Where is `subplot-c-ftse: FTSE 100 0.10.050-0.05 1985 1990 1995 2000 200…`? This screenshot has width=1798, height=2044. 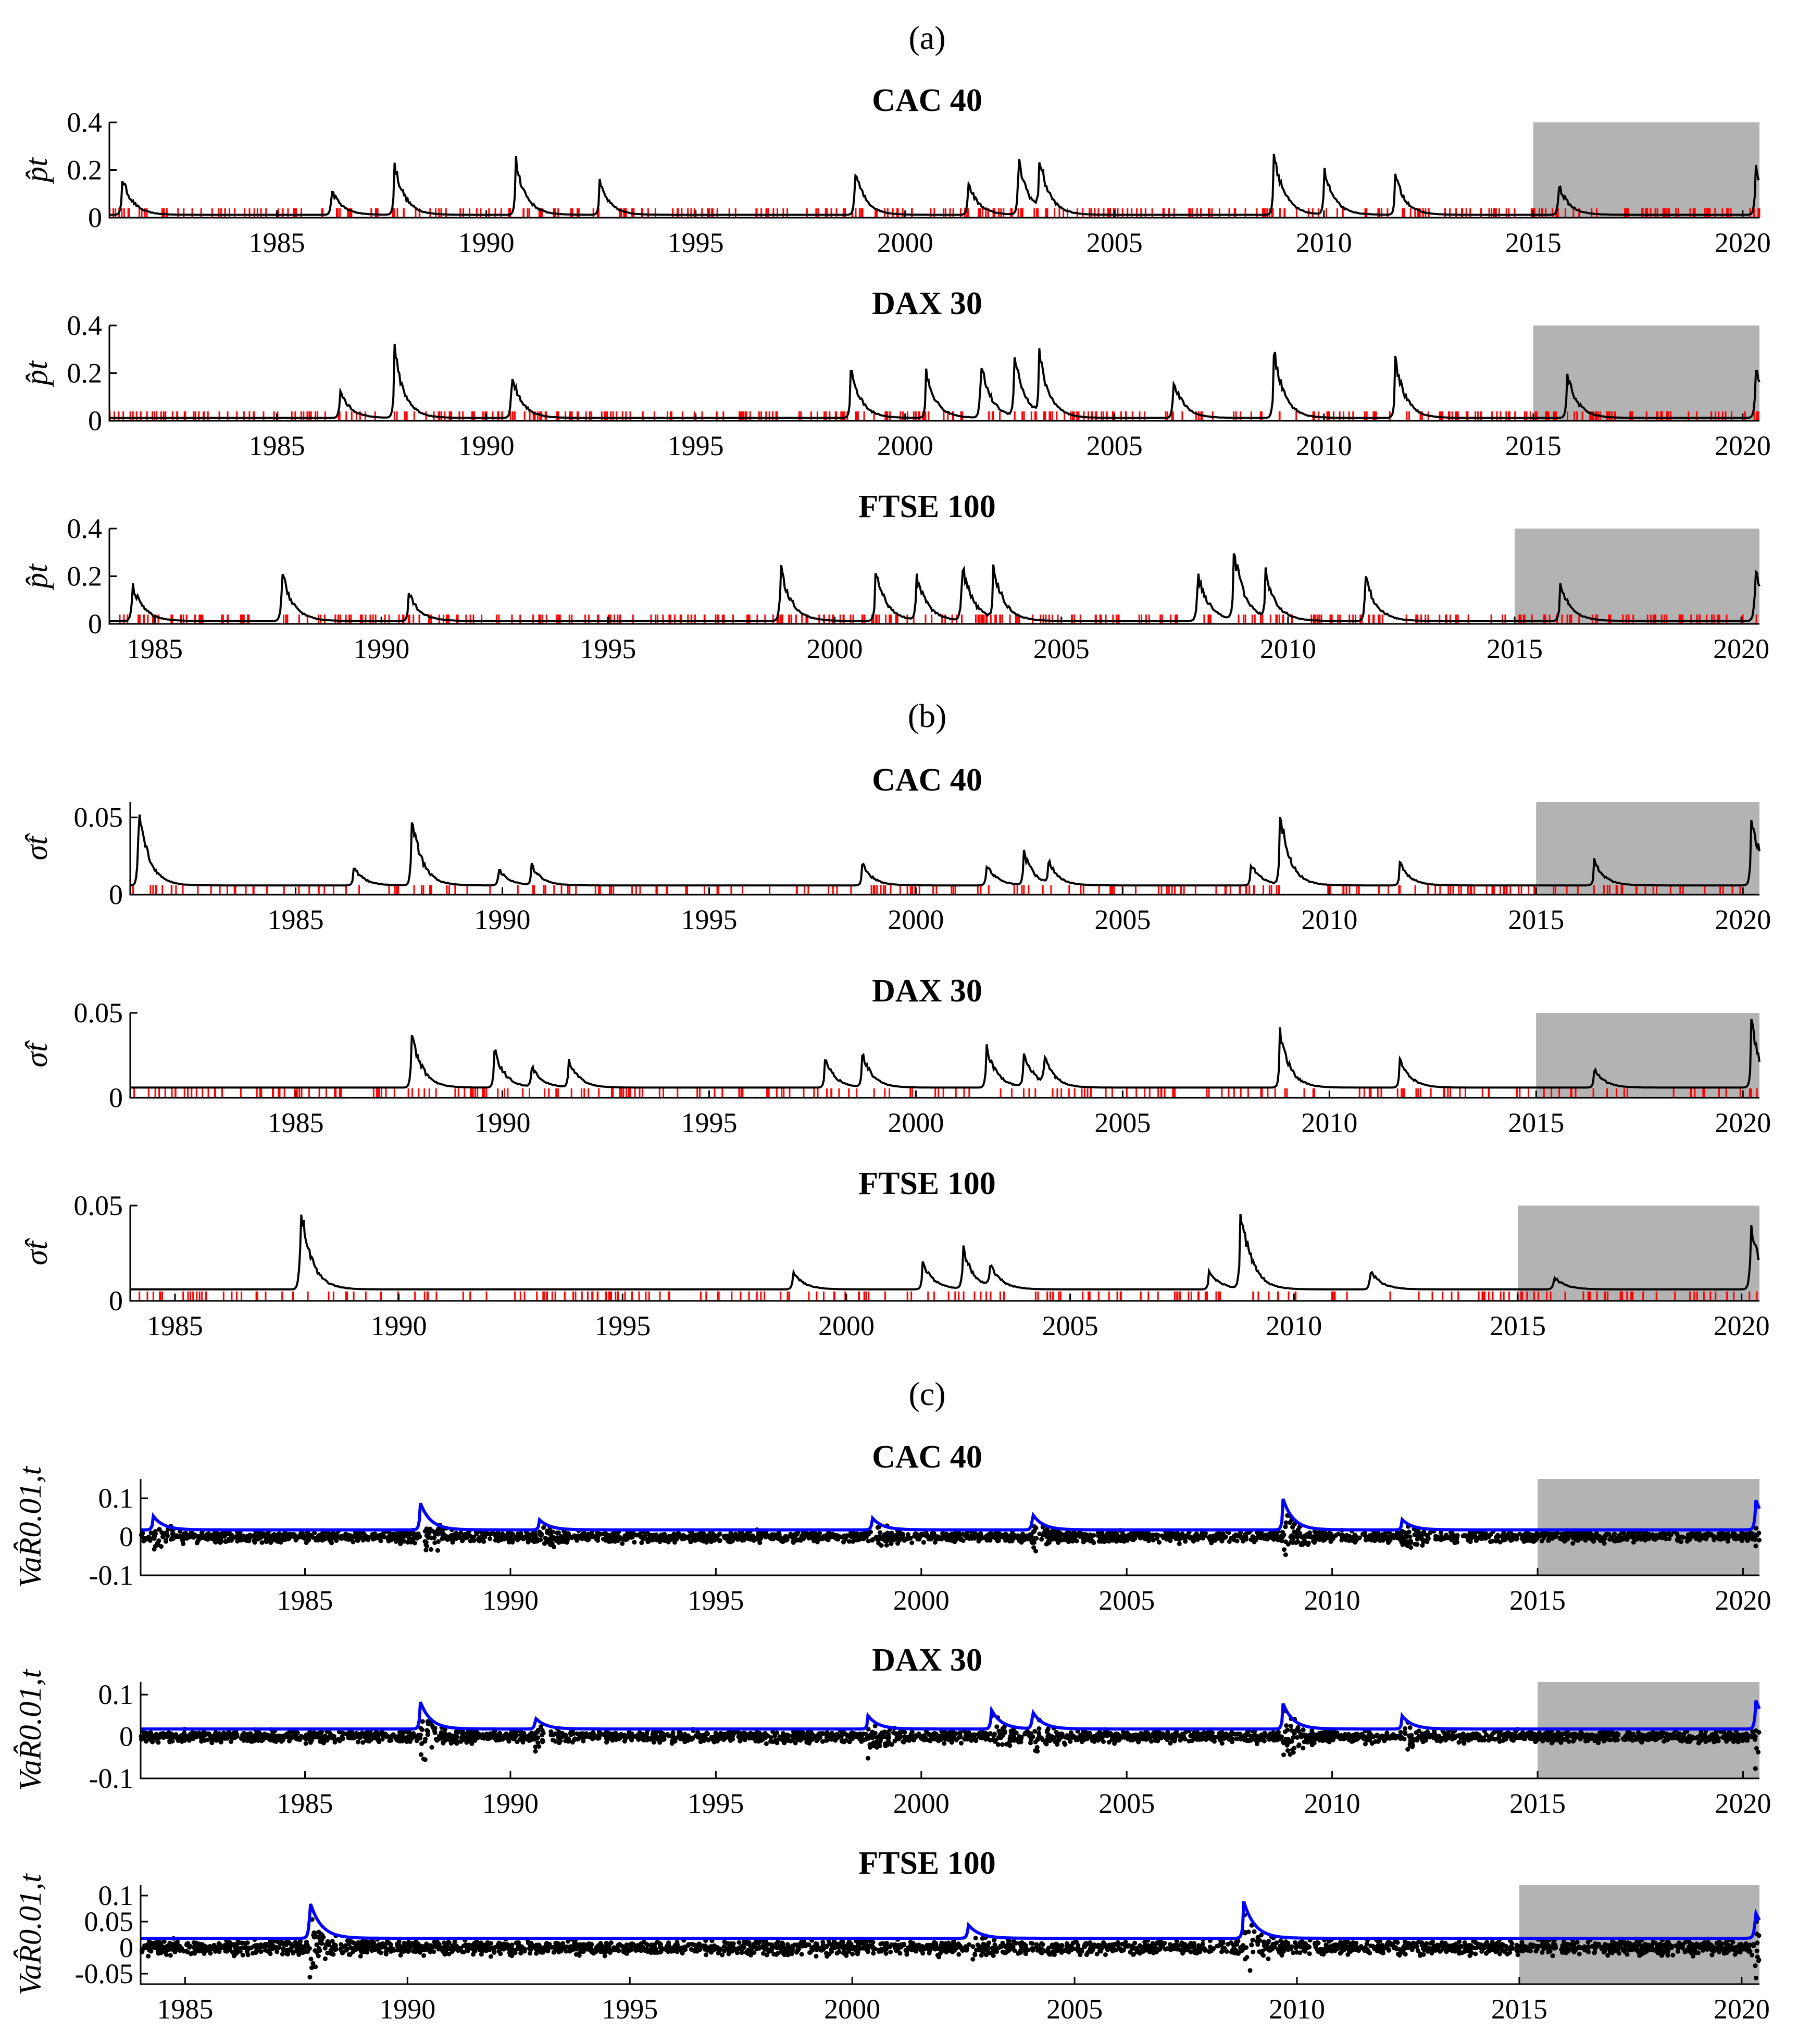 subplot-c-ftse: FTSE 100 0.10.050-0.05 1985 1990 1995 2000 200… is located at coordinates (892, 1935).